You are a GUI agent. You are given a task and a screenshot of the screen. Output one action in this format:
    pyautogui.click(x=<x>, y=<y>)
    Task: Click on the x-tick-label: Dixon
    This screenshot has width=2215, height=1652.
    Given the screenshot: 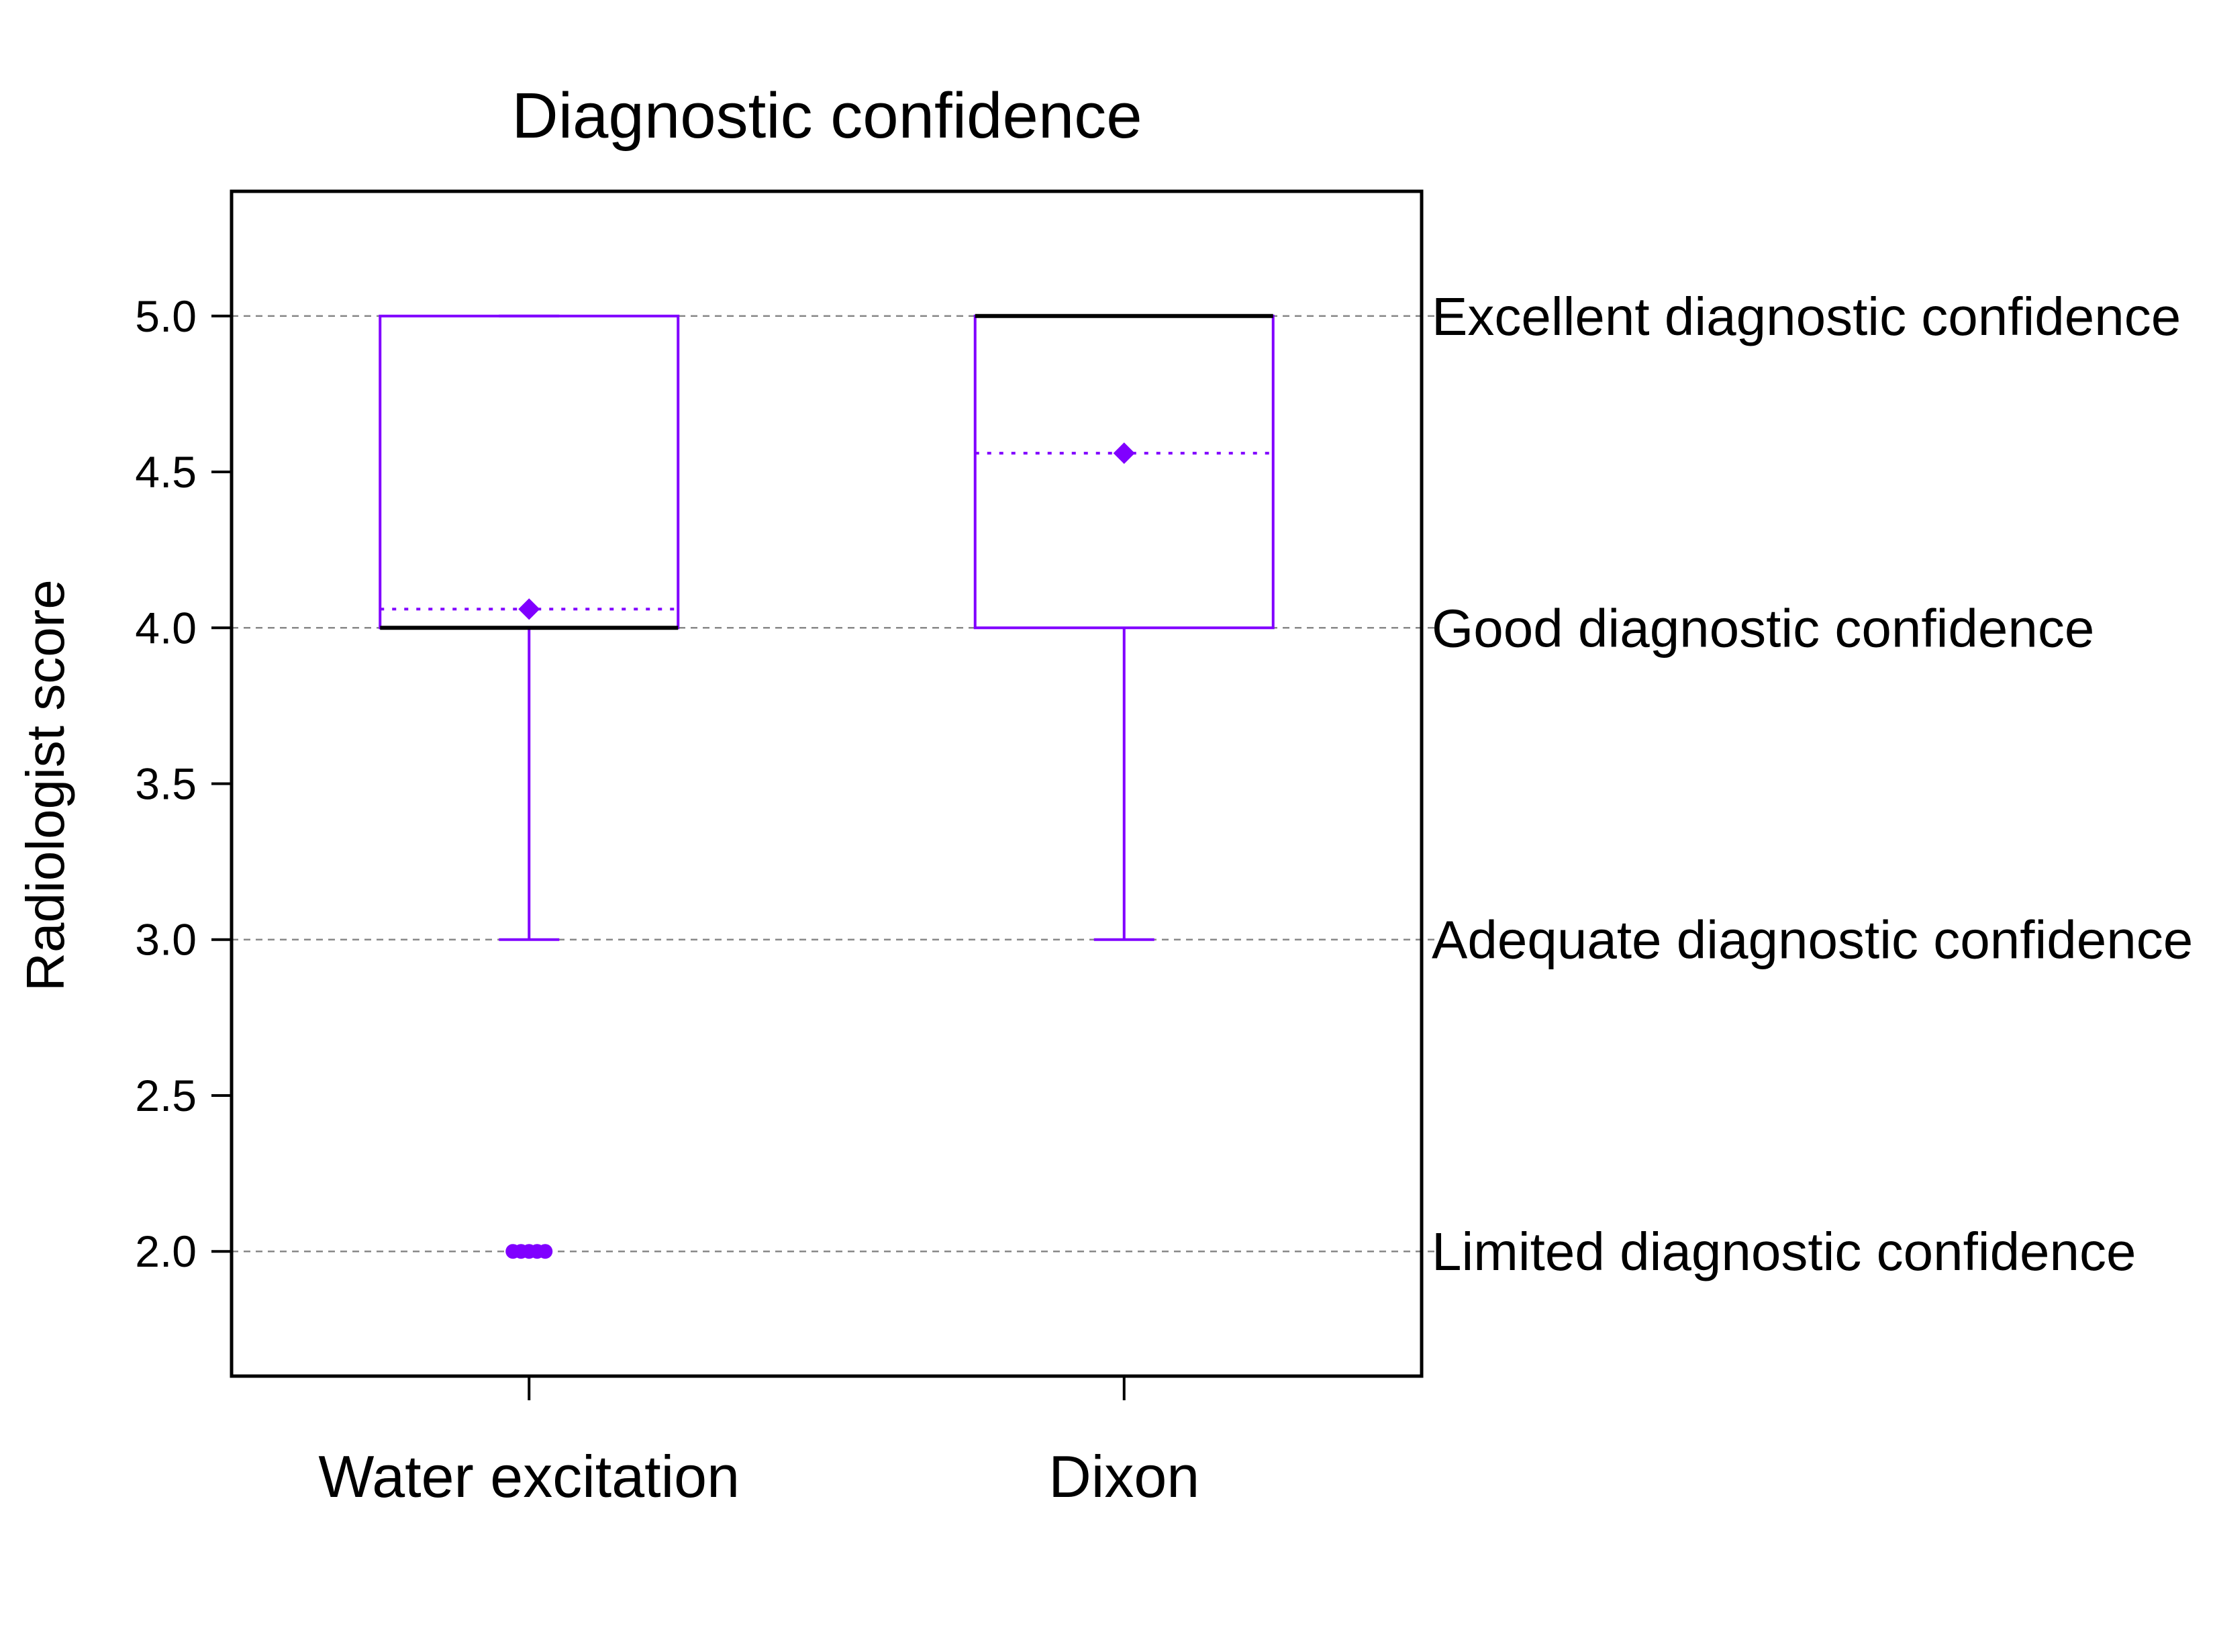 What is the action you would take?
    pyautogui.click(x=1124, y=1477)
    